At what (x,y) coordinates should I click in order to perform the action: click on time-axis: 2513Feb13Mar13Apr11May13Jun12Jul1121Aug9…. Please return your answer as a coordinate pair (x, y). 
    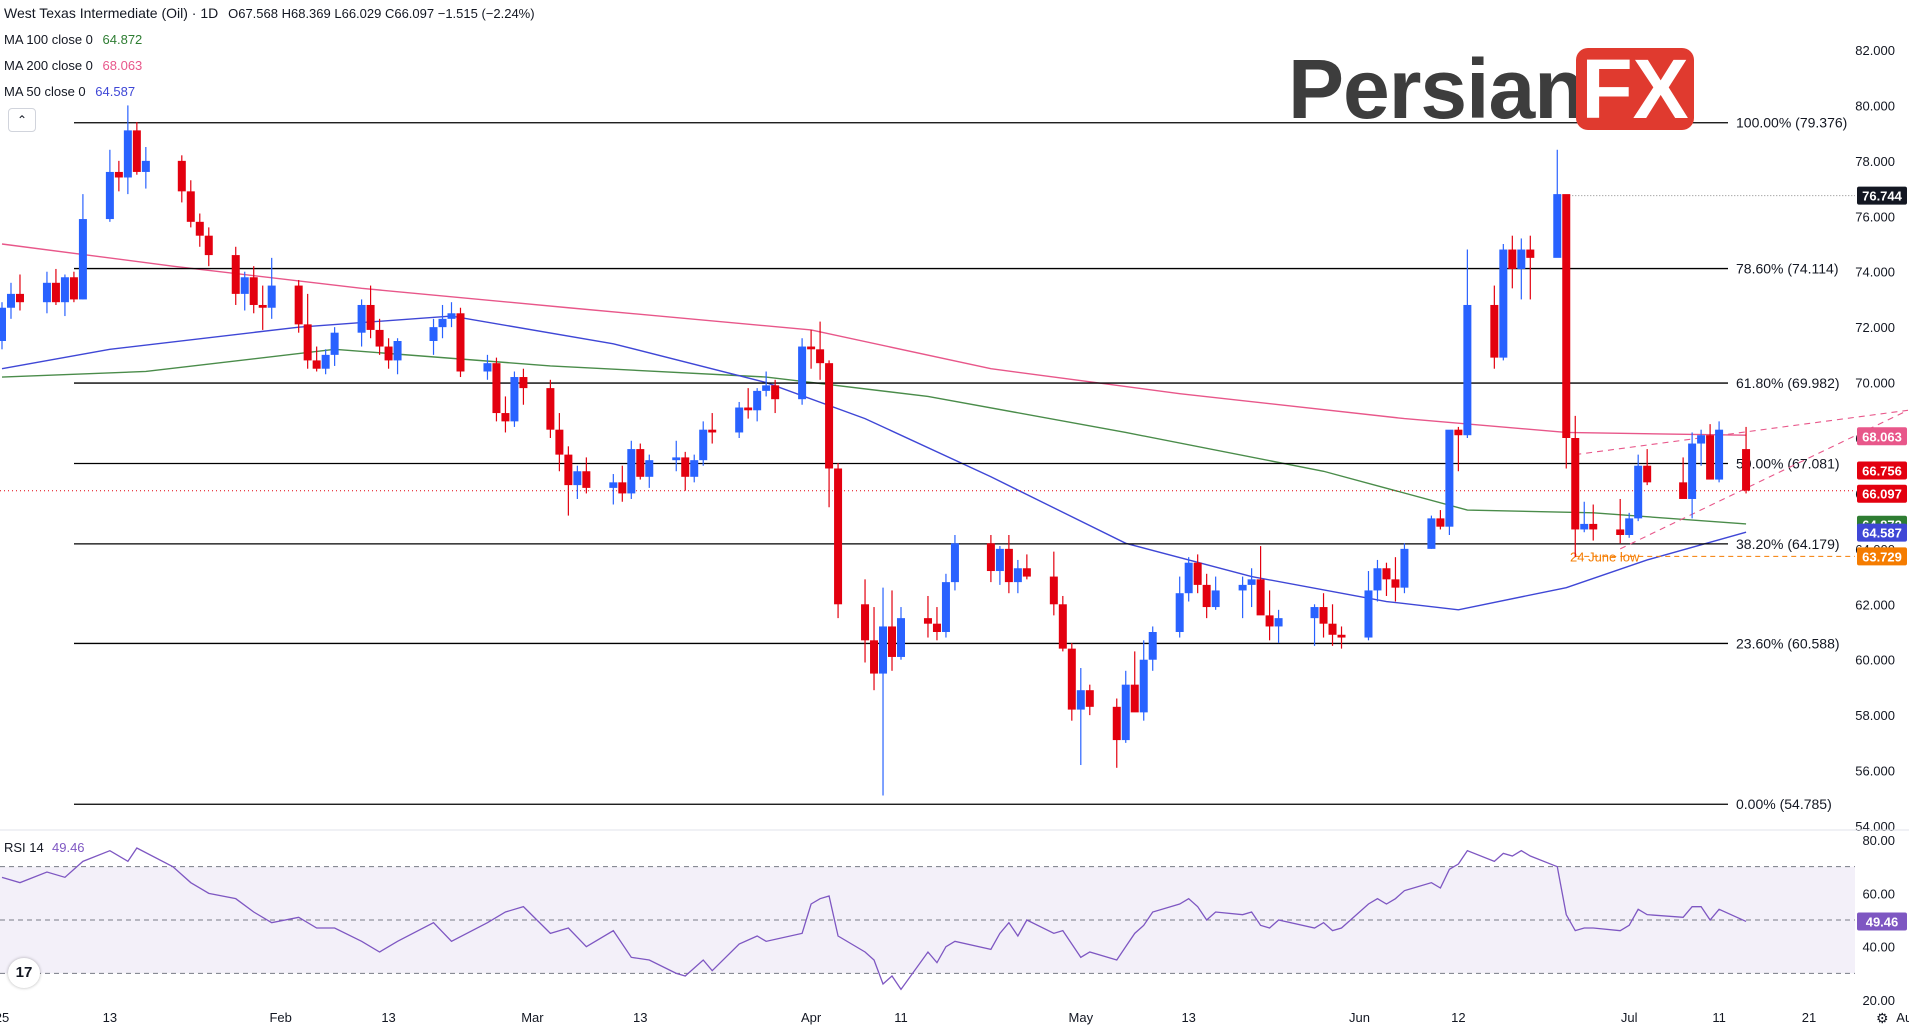
    Looking at the image, I should click on (954, 1017).